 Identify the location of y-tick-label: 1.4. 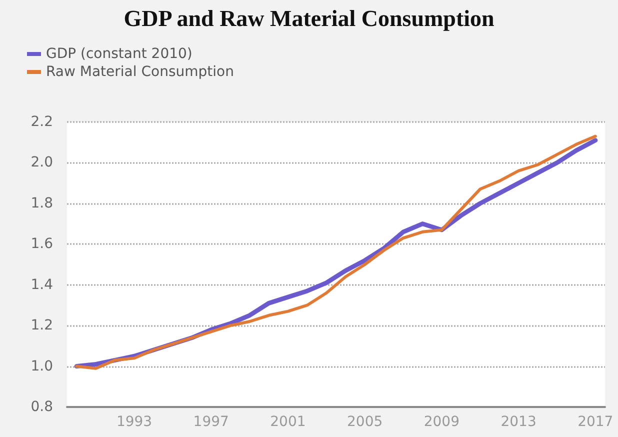
(42, 284).